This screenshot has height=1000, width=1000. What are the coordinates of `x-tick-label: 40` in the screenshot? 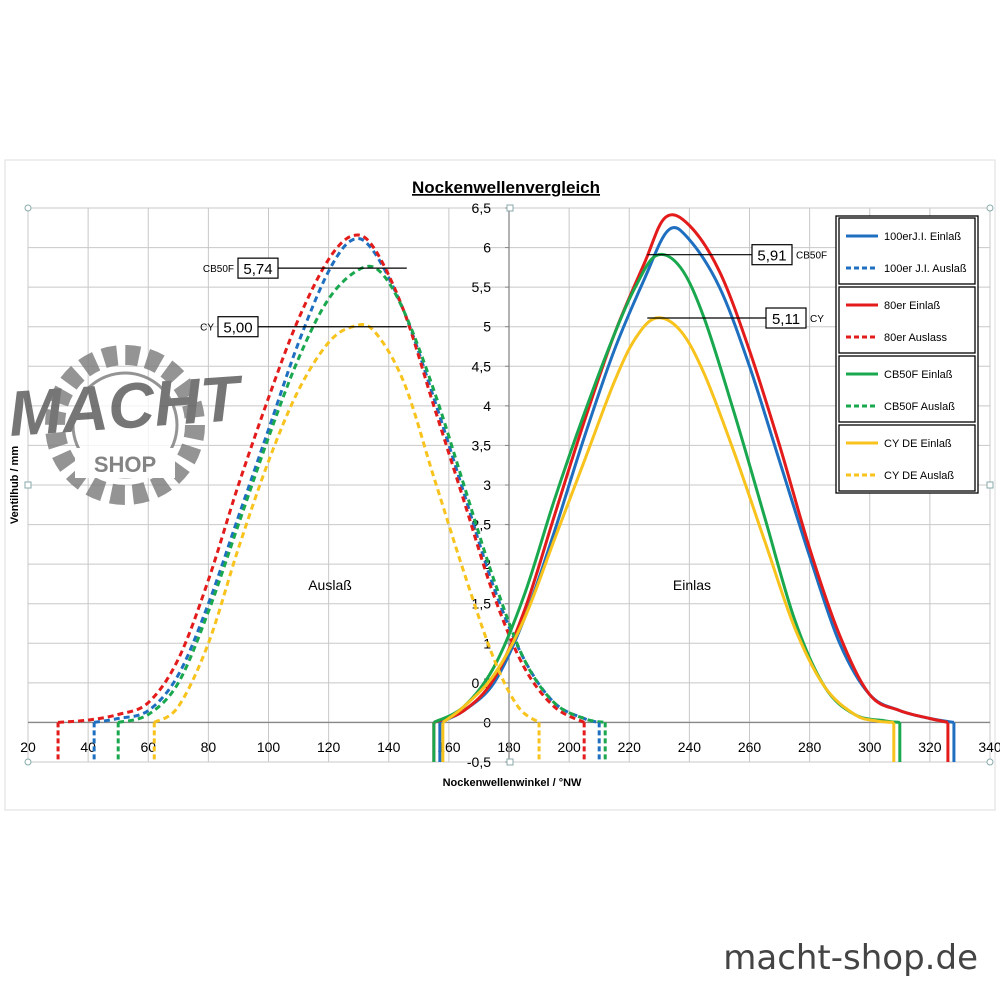 It's located at (88, 747).